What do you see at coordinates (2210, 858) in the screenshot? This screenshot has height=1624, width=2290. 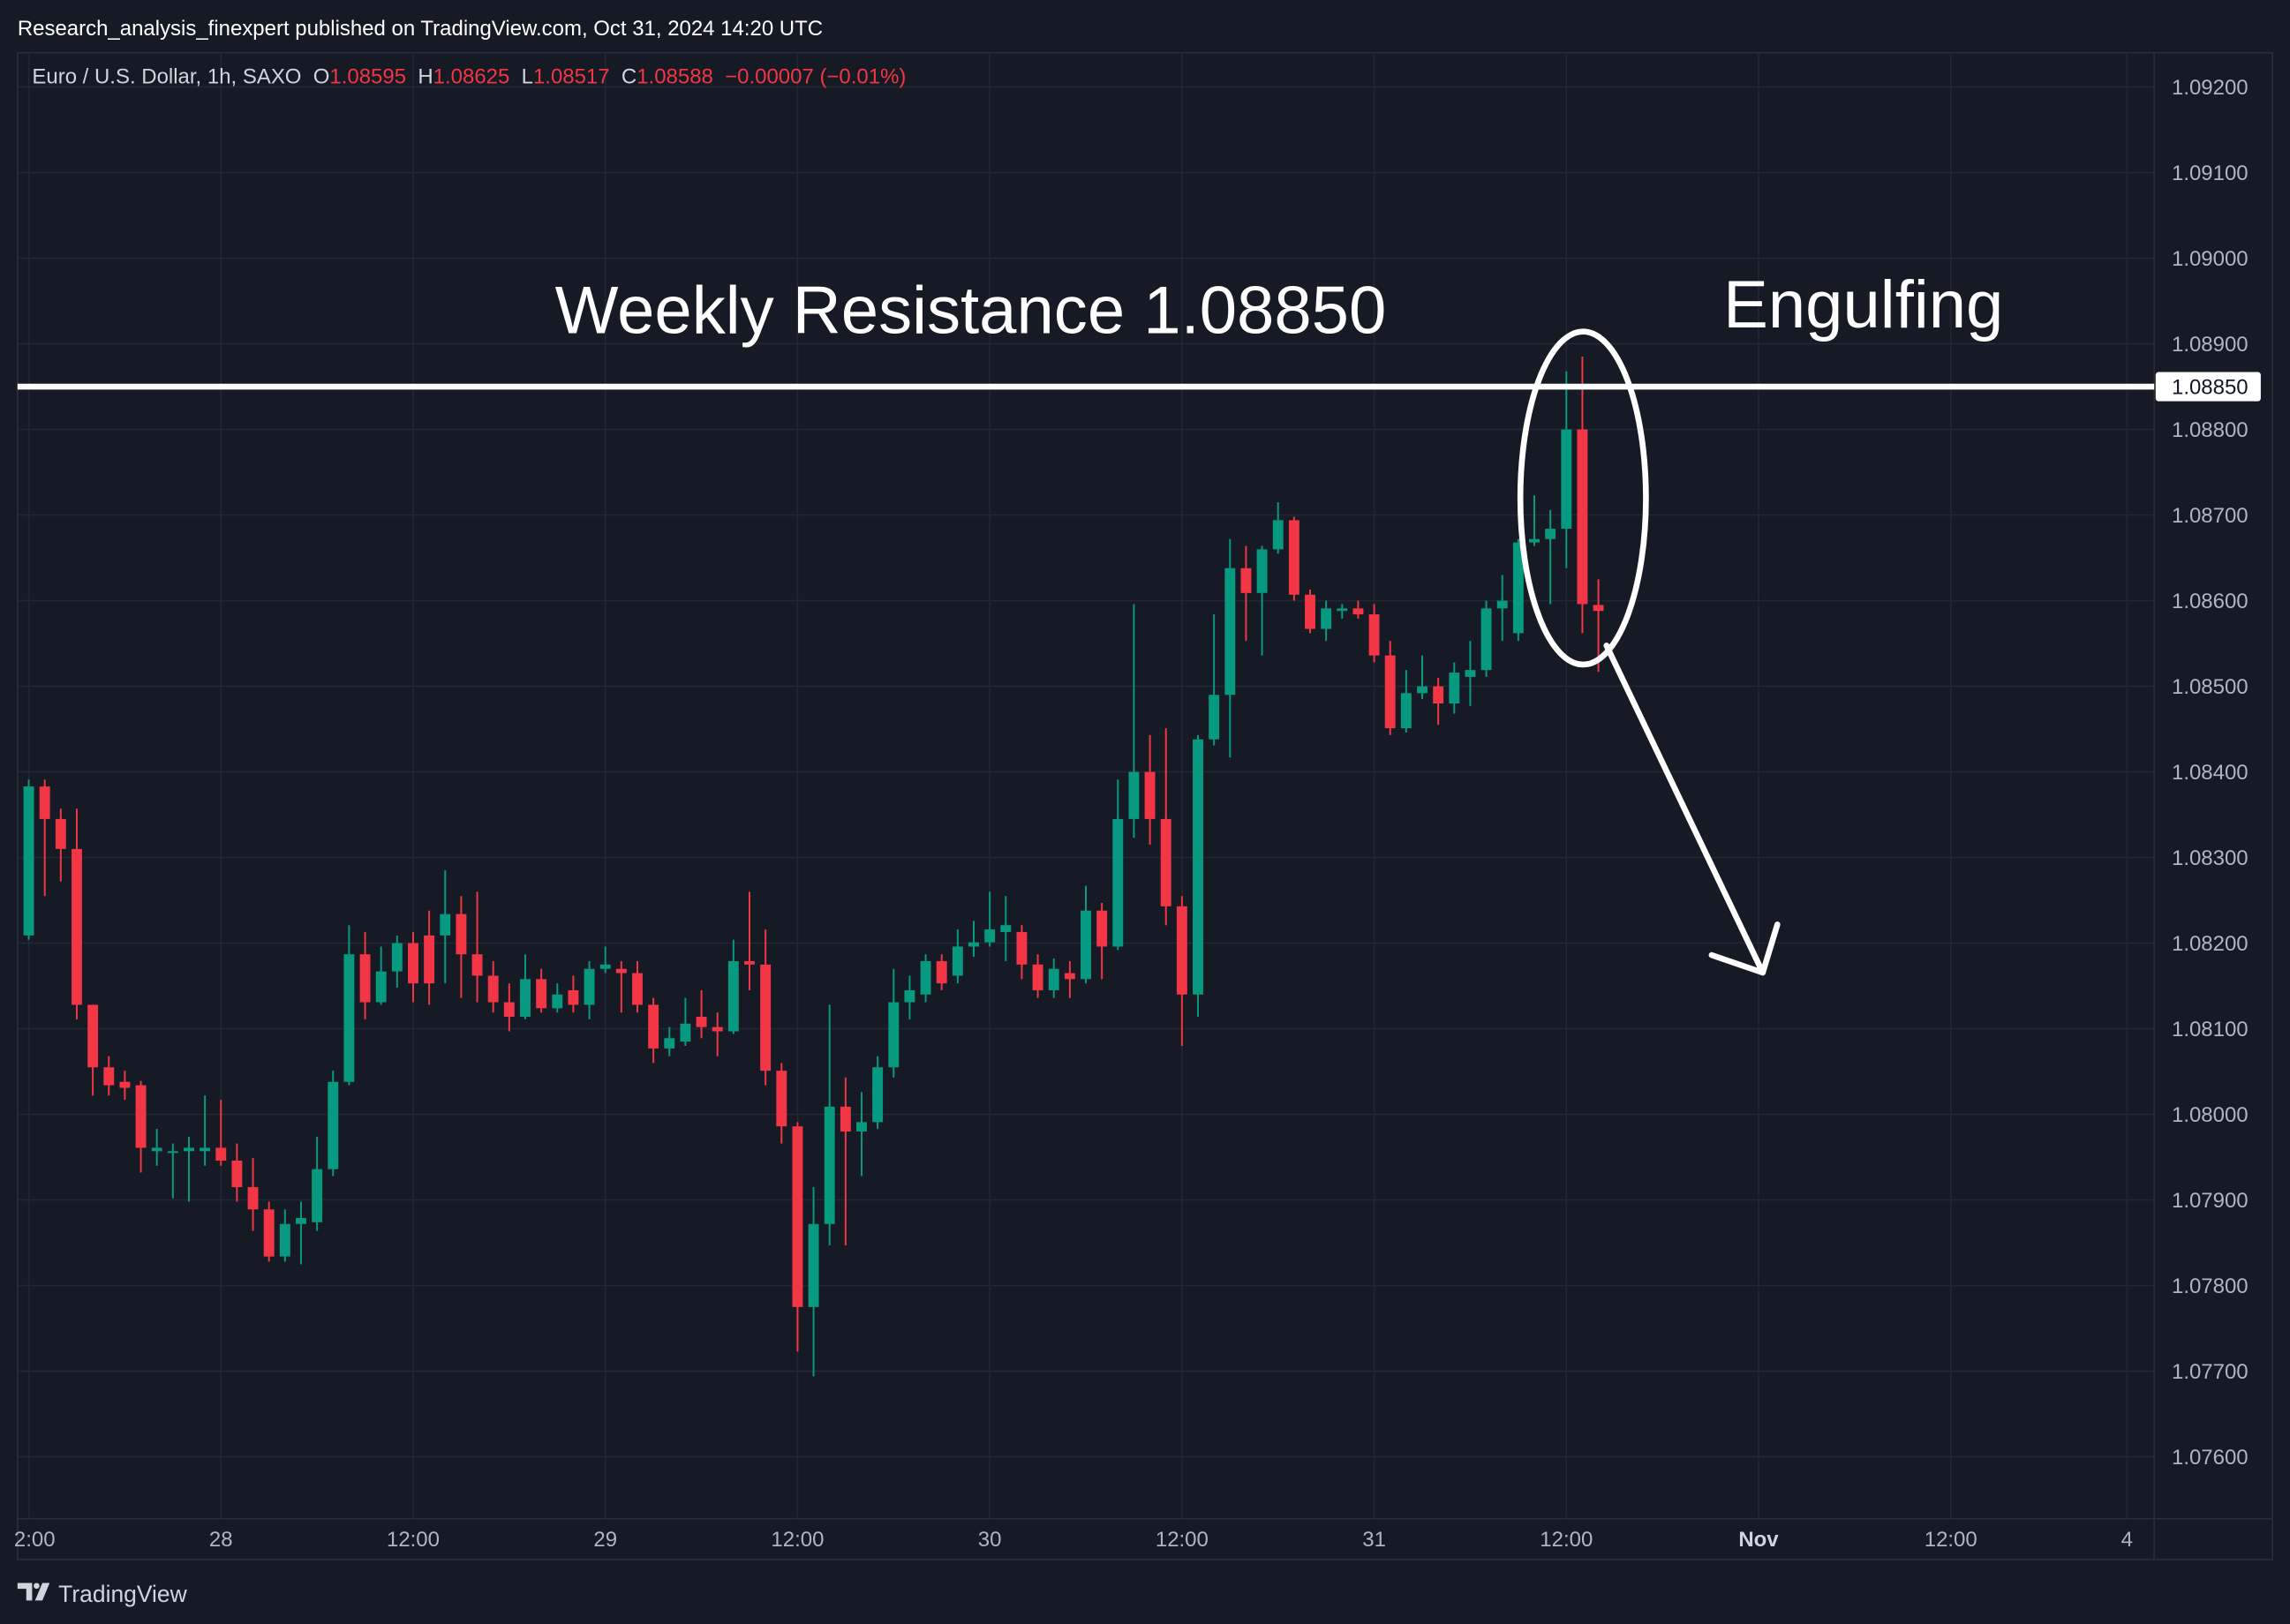 I see `y-tick-label: 1.08300` at bounding box center [2210, 858].